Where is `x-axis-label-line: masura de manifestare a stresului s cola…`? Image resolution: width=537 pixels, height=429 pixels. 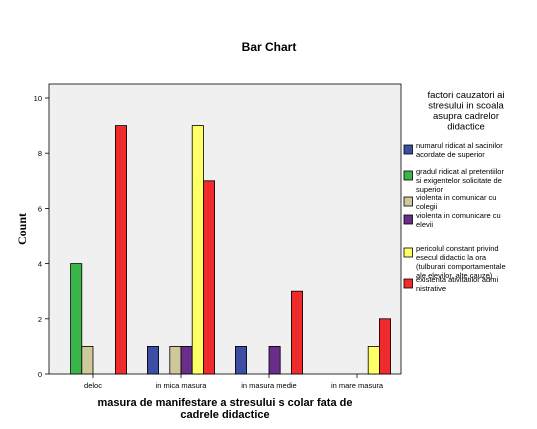
x-axis-label-line: masura de manifestare a stresului s cola… is located at coordinates (225, 403).